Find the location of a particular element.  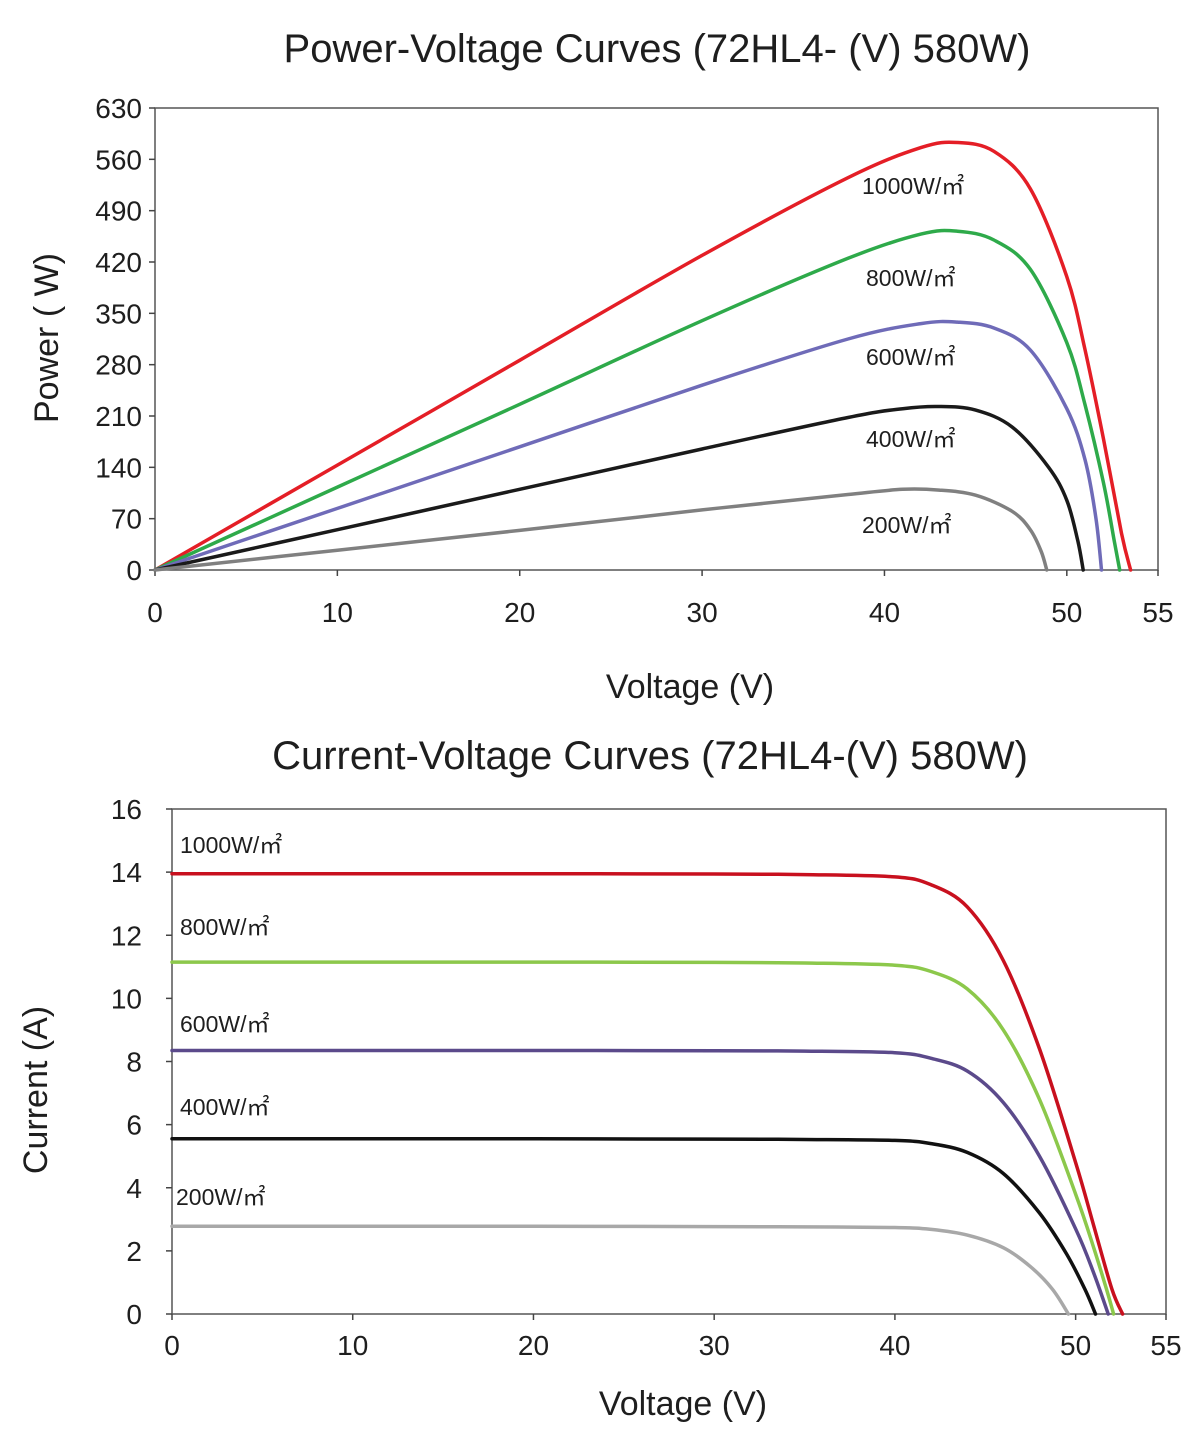

y-axis-label: Power ( W) is located at coordinates (47, 338).